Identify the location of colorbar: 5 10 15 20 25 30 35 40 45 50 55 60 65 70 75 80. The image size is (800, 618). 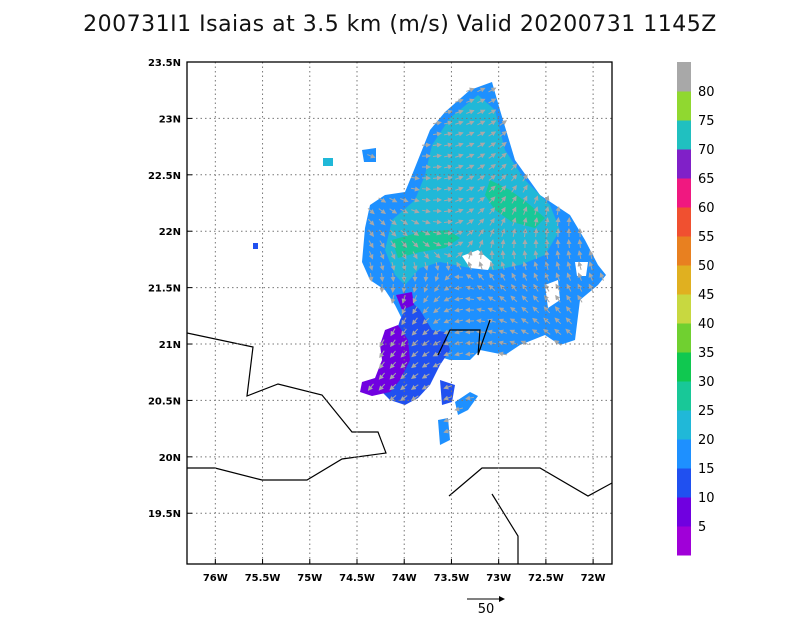
(696, 309).